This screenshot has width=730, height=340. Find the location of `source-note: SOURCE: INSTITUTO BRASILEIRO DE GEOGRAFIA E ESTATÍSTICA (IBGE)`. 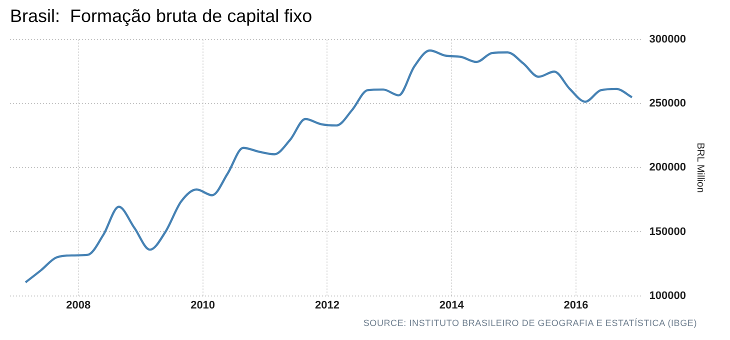

source-note: SOURCE: INSTITUTO BRASILEIRO DE GEOGRAFIA E ESTATÍSTICA (IBGE) is located at coordinates (529, 323).